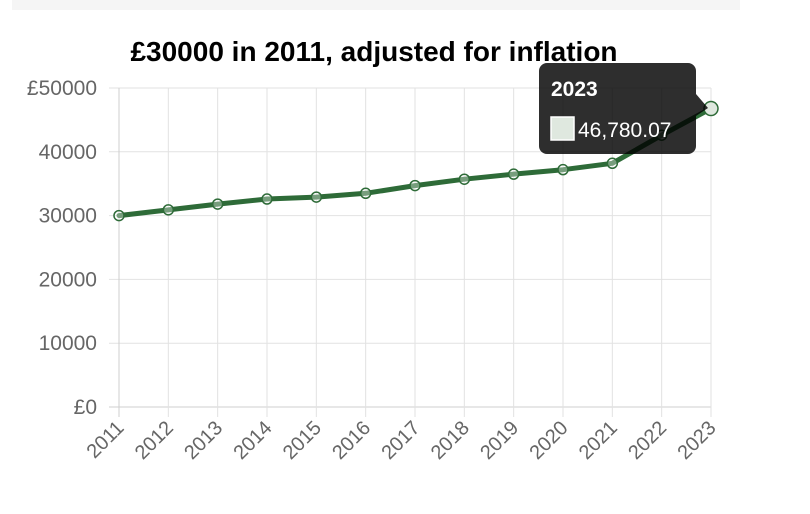 The width and height of the screenshot is (810, 514). Describe the element at coordinates (697, 440) in the screenshot. I see `x-tick-label: 2023` at that location.